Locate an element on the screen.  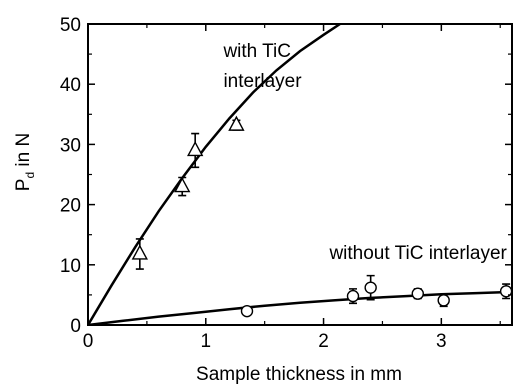
y-axis-label: Pd in N is located at coordinates (25, 162).